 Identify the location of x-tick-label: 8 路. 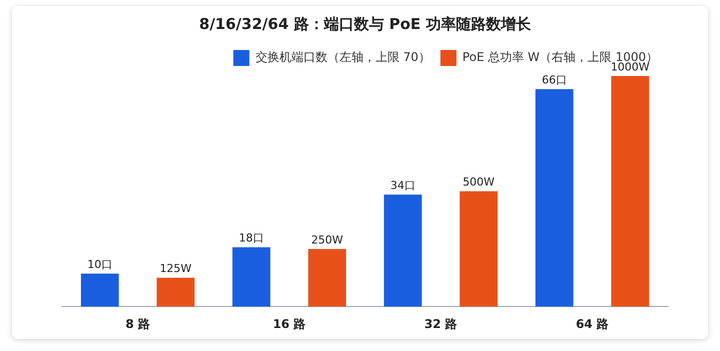
(138, 323).